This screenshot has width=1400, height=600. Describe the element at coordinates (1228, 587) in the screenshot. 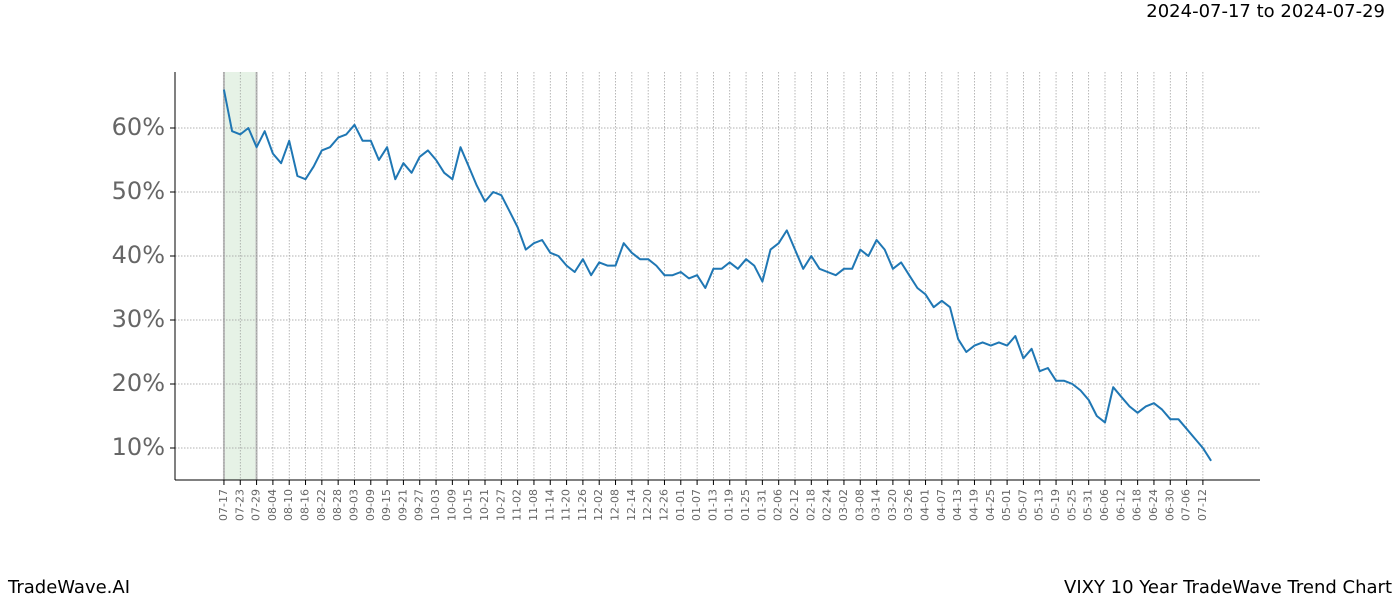

I see `chart-title: VIXY 10 Year TradeWave Trend Chart` at that location.